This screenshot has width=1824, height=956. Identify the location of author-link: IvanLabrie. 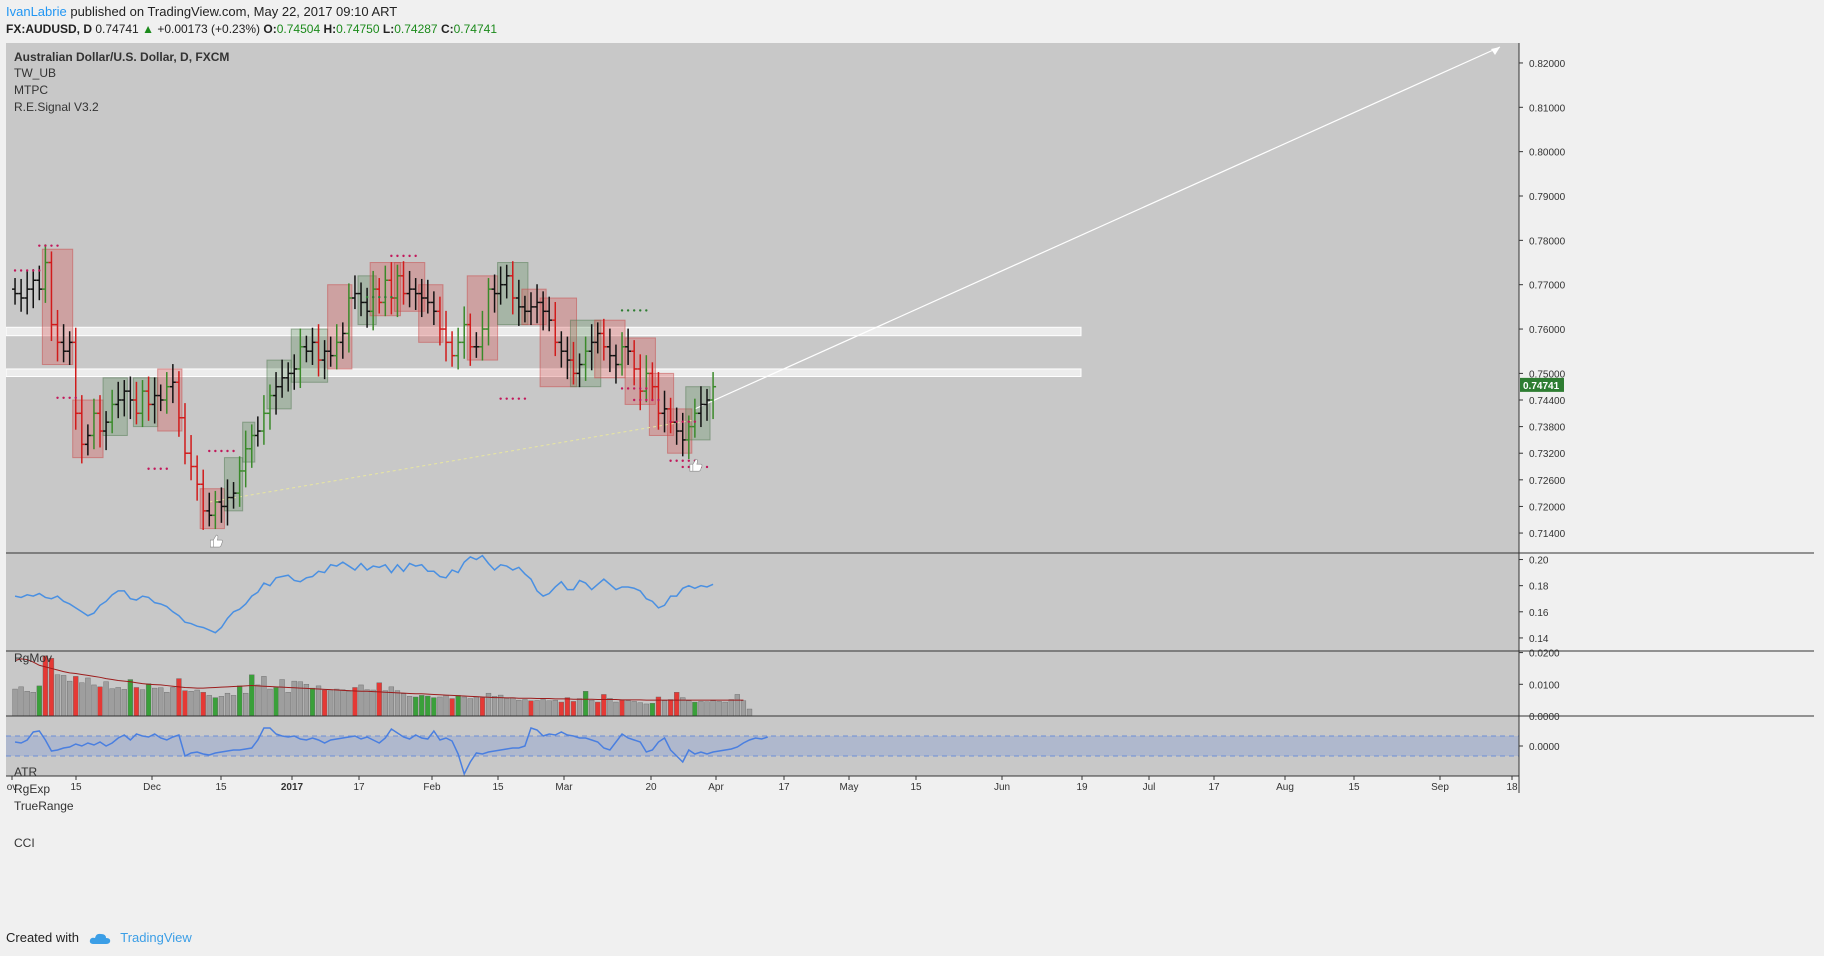
(36, 11).